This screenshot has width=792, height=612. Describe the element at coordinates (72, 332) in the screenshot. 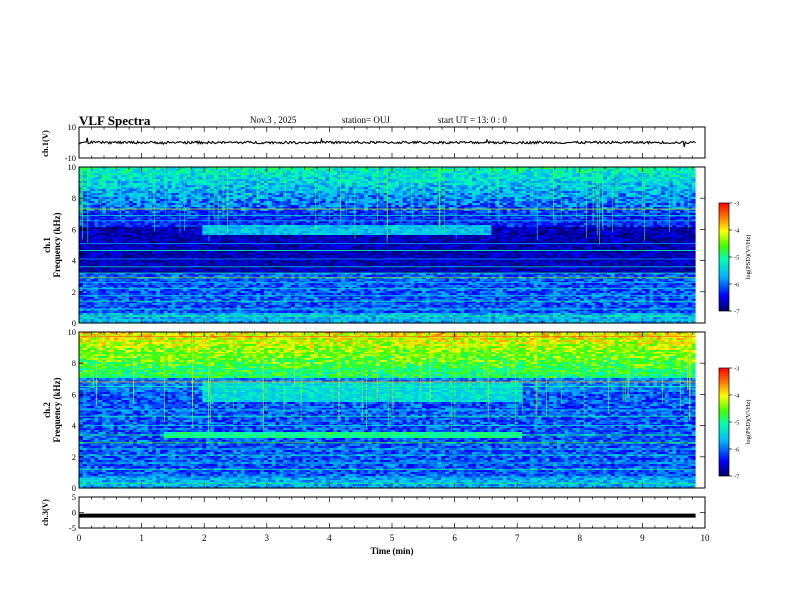

I see `ch2-freq-tick-label: 10` at that location.